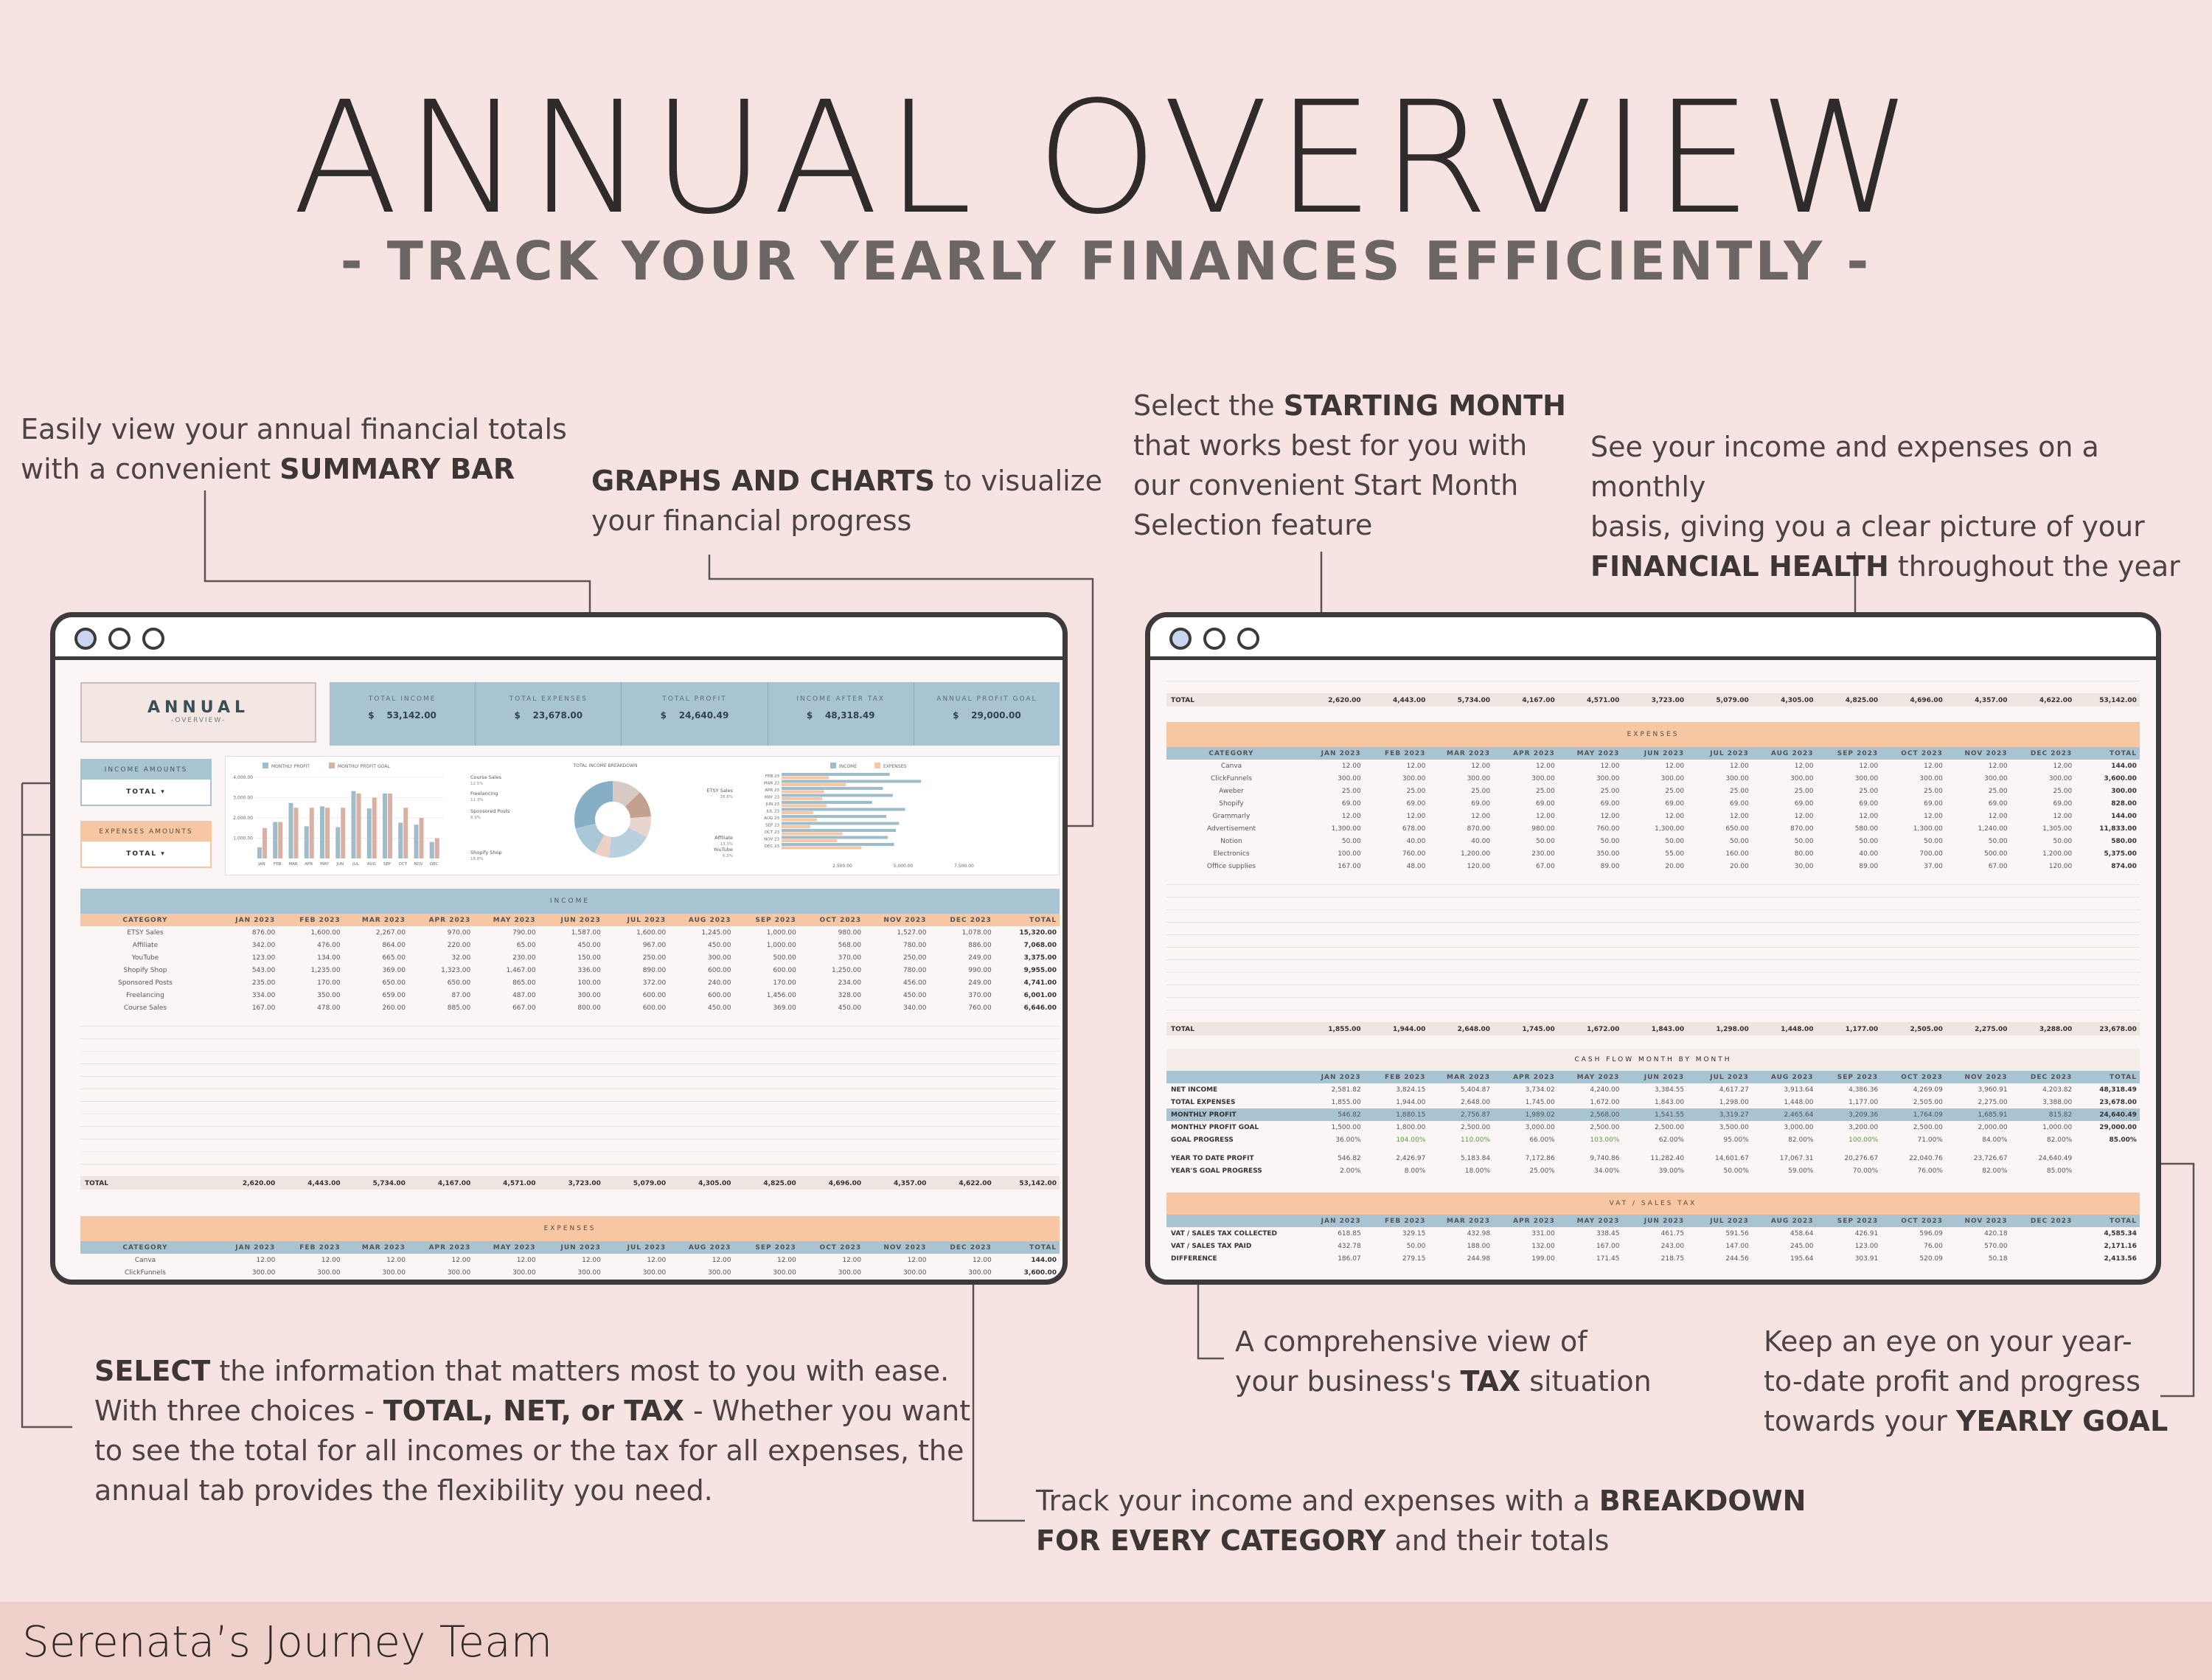 Image resolution: width=2212 pixels, height=1680 pixels. What do you see at coordinates (1475, 1115) in the screenshot?
I see `cell-value: 2,756.87` at bounding box center [1475, 1115].